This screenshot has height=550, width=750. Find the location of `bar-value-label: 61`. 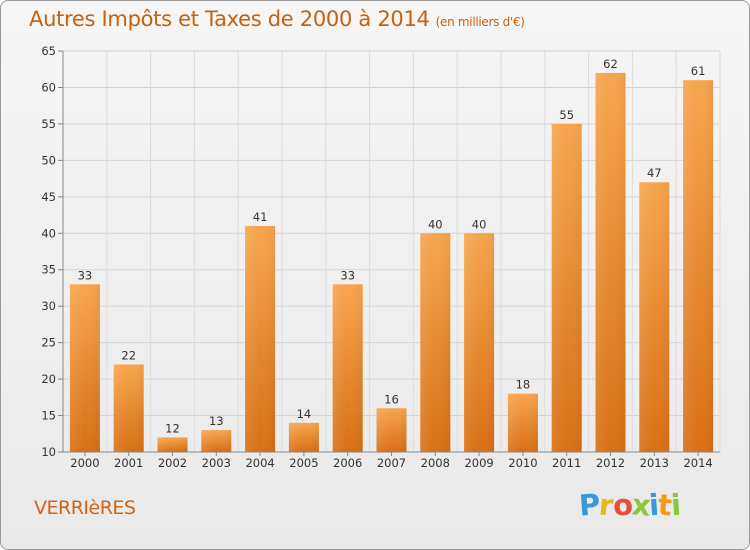

bar-value-label: 61 is located at coordinates (698, 71).